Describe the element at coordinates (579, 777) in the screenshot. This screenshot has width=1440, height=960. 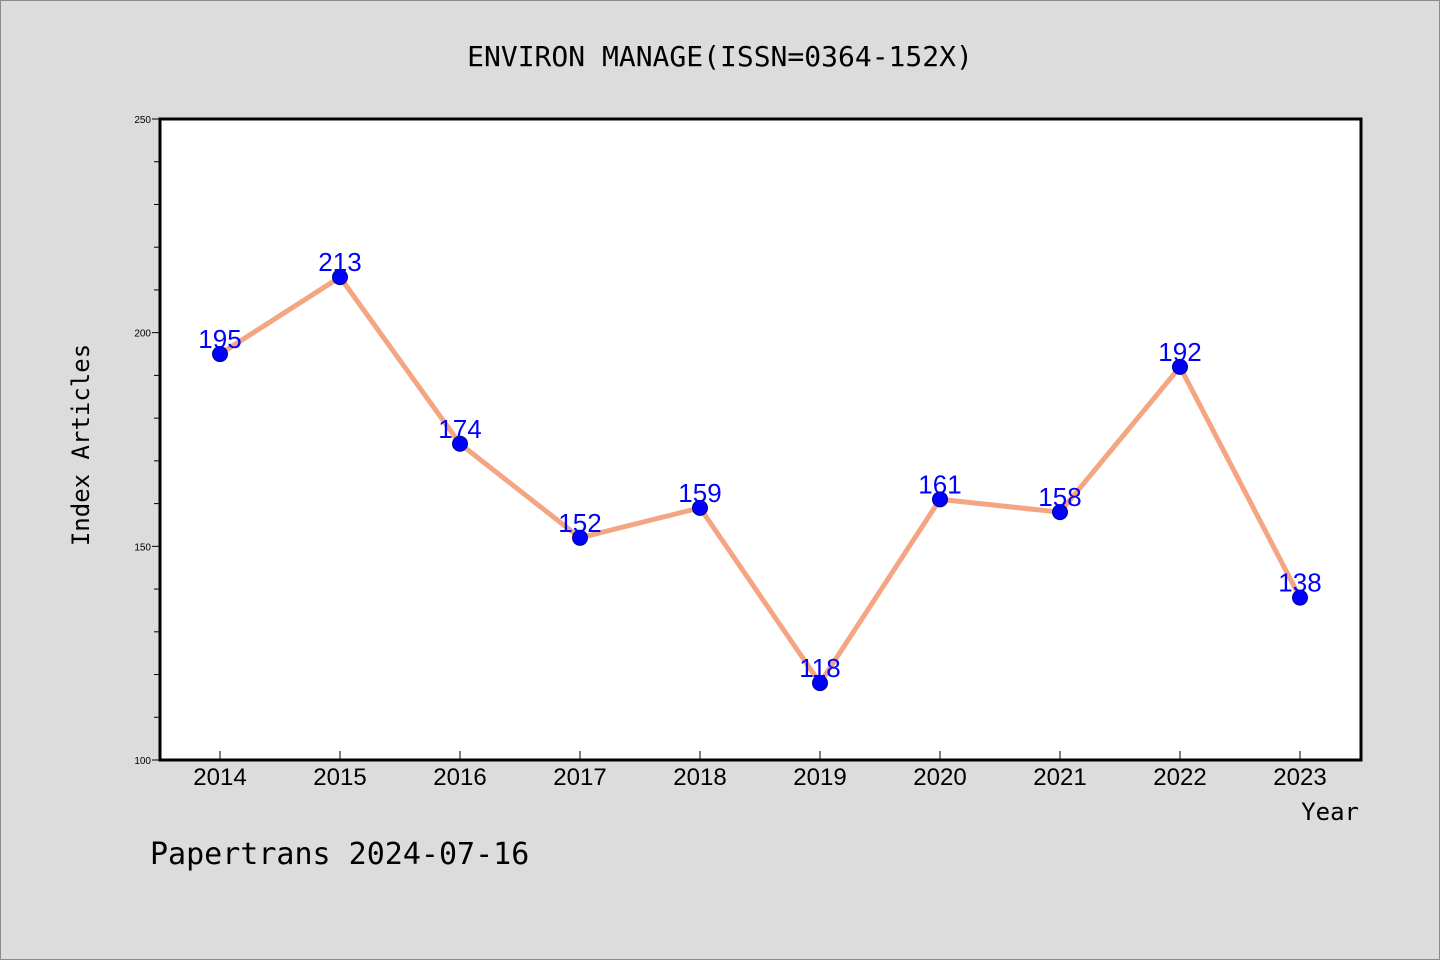
I see `x-tick-label: 2017` at that location.